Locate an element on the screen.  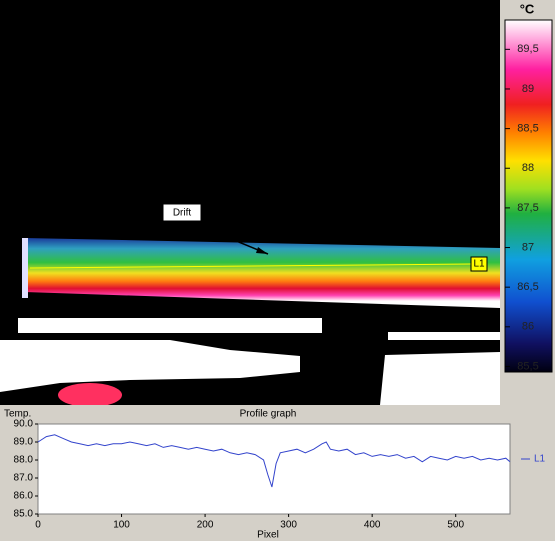
colorbar-tick-label: 88 is located at coordinates (528, 168).